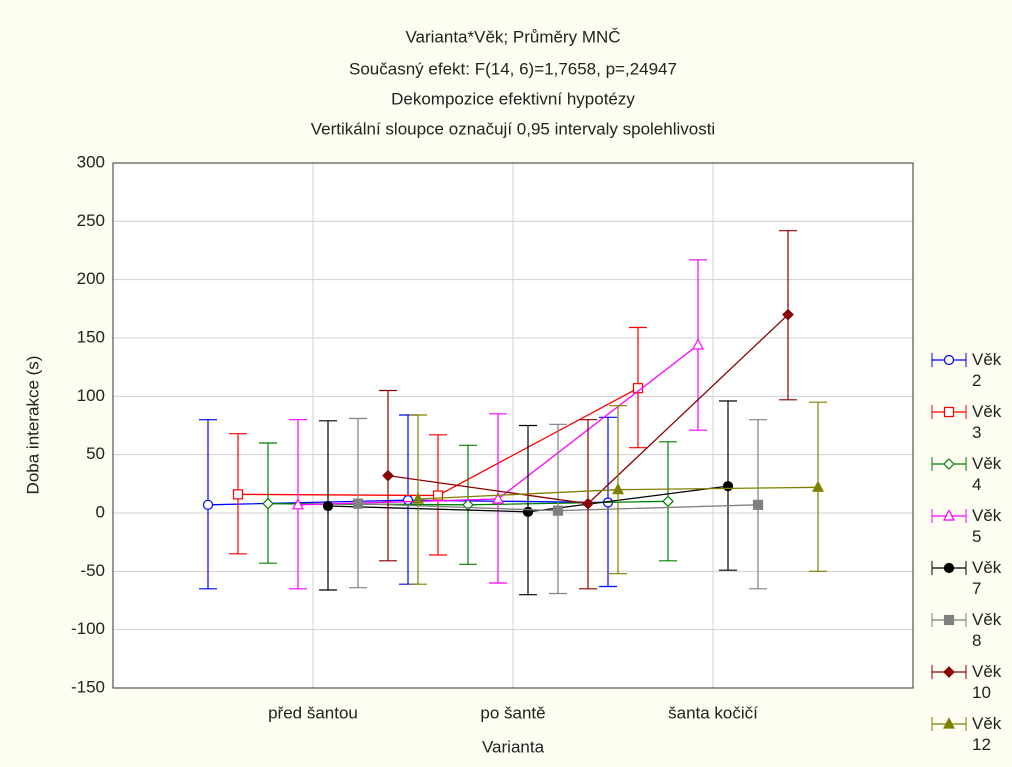 The width and height of the screenshot is (1012, 767). What do you see at coordinates (987, 422) in the screenshot?
I see `legend-label: Věk 3` at bounding box center [987, 422].